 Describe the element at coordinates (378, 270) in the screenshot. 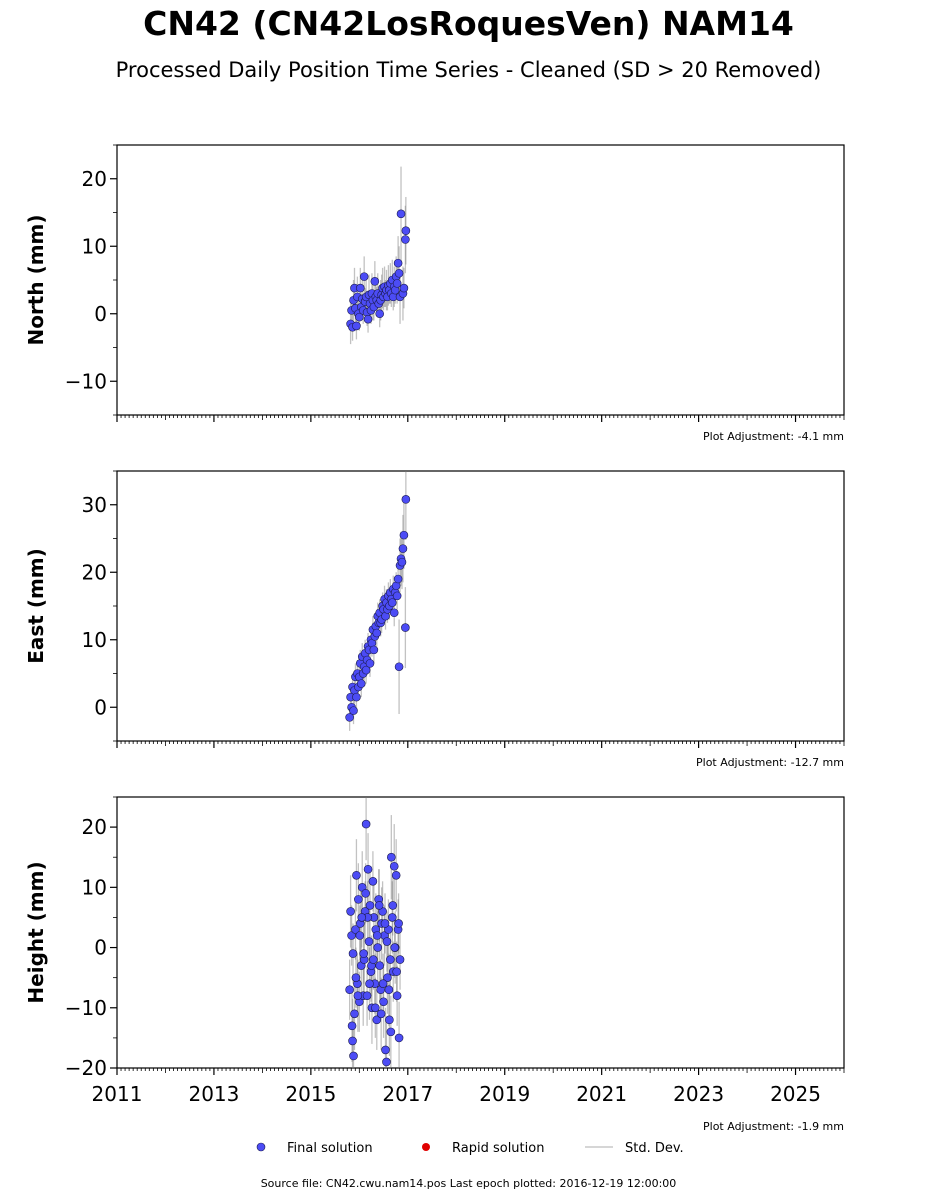

I see `north-data-points` at that location.